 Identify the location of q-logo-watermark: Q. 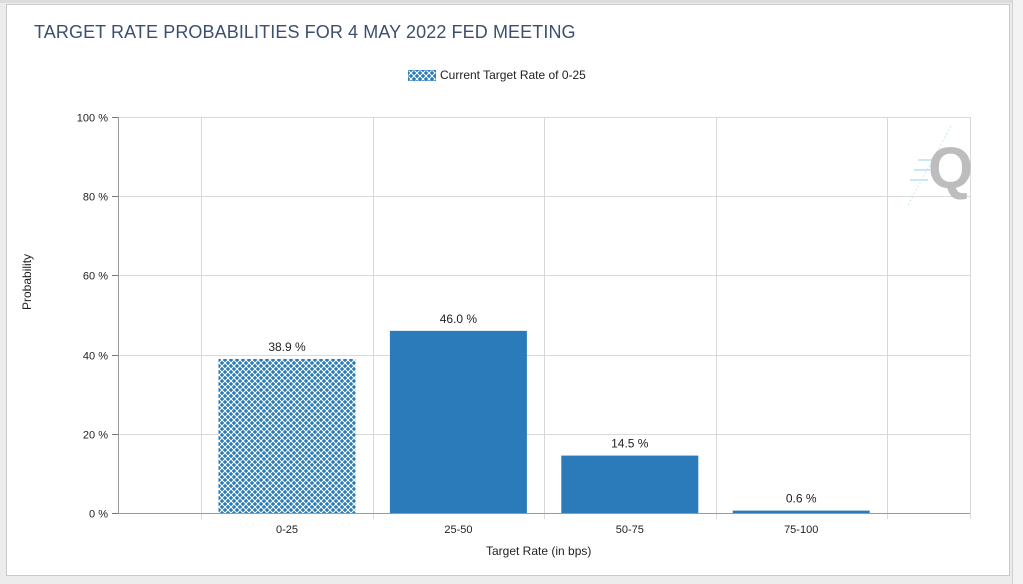
(940, 164).